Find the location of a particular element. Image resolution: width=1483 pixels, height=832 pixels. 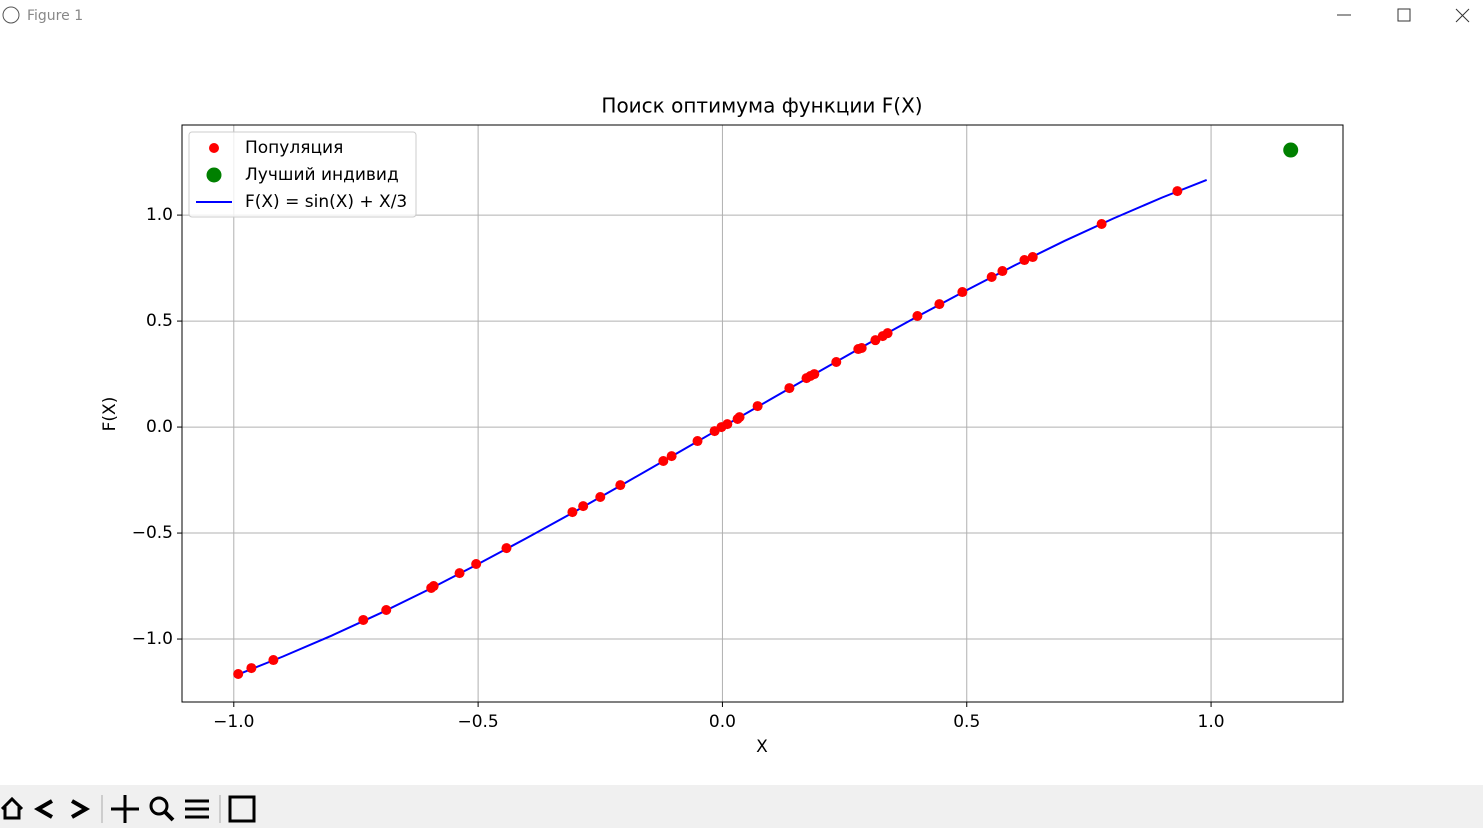

toolbar is located at coordinates (741, 806).